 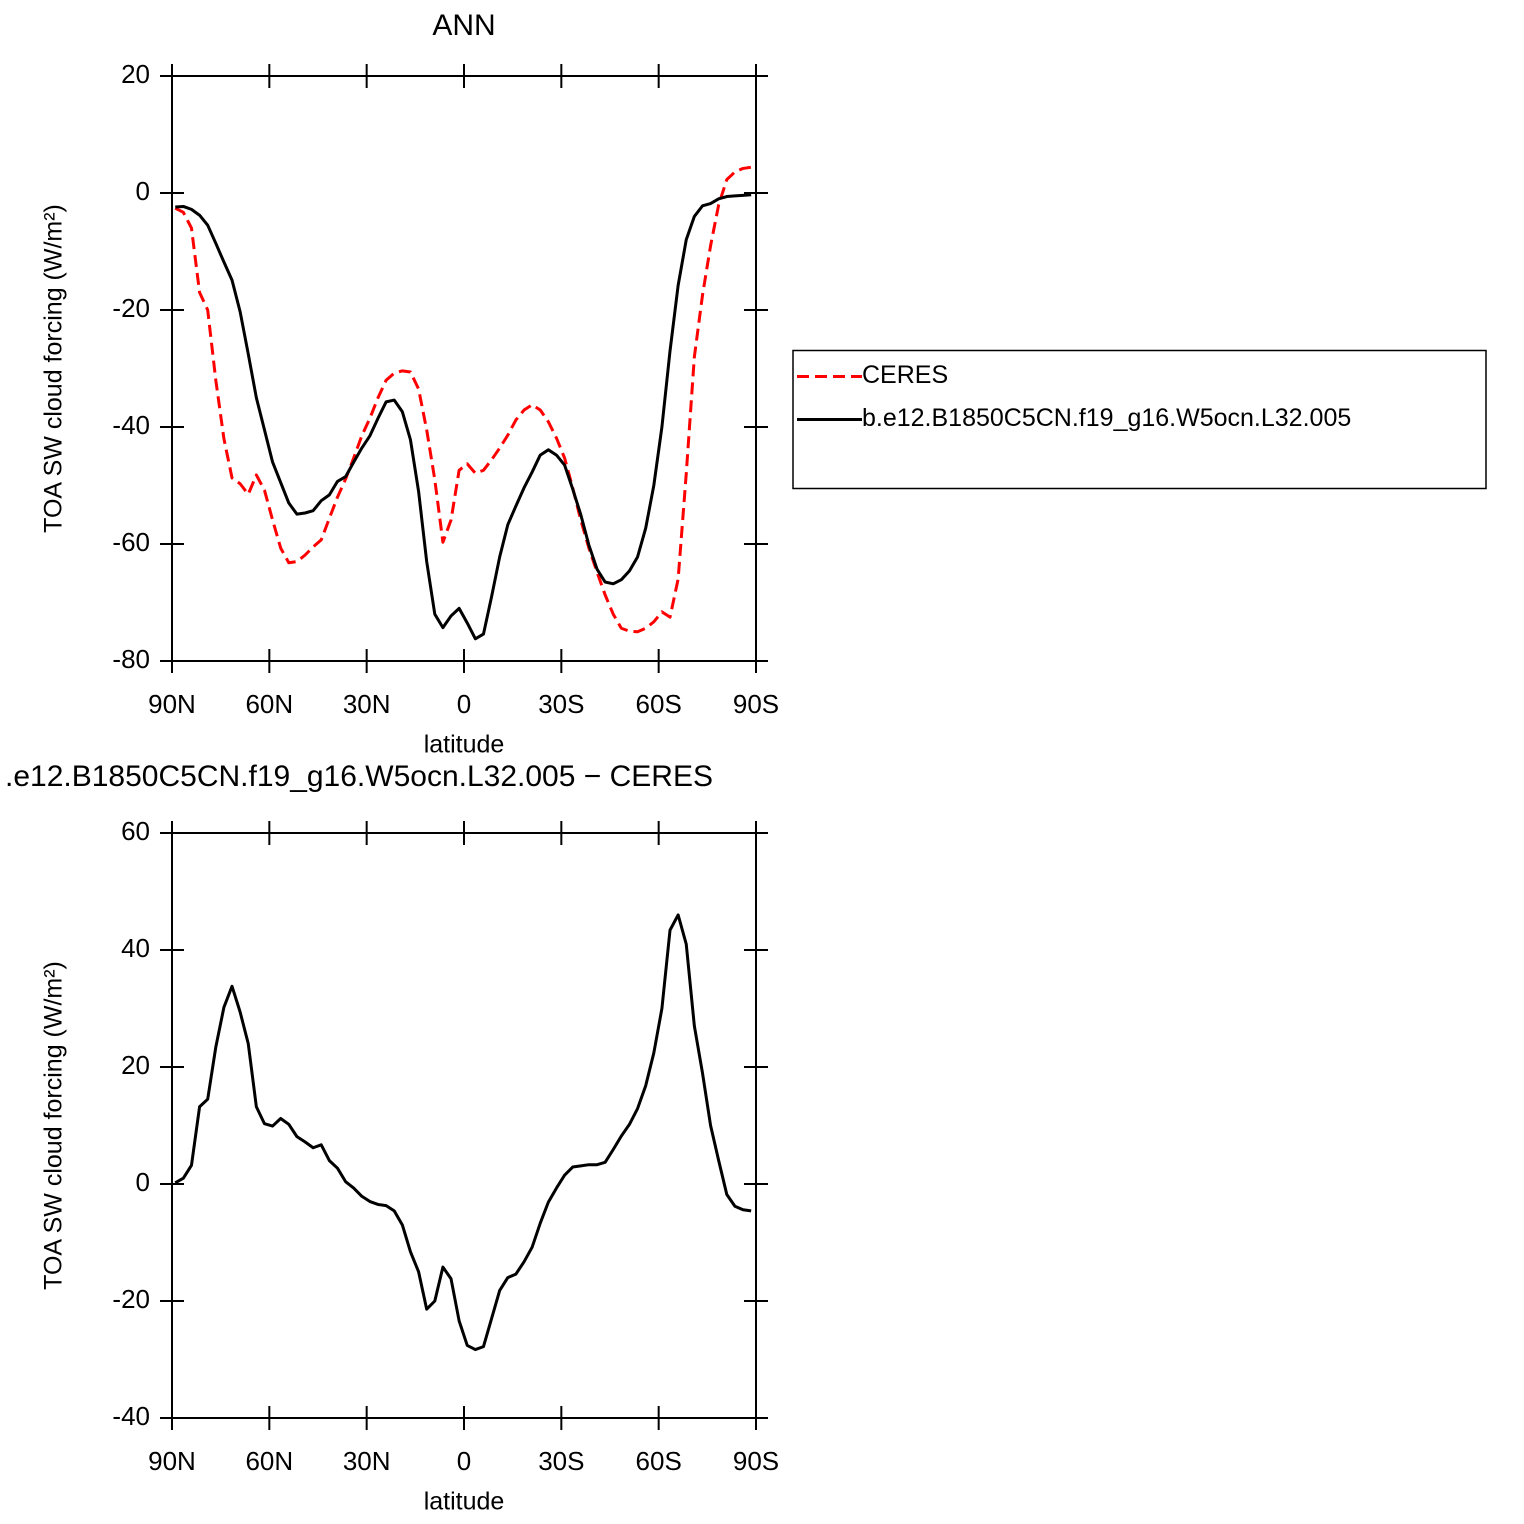 What do you see at coordinates (135, 948) in the screenshot?
I see `y-tick-label: 40` at bounding box center [135, 948].